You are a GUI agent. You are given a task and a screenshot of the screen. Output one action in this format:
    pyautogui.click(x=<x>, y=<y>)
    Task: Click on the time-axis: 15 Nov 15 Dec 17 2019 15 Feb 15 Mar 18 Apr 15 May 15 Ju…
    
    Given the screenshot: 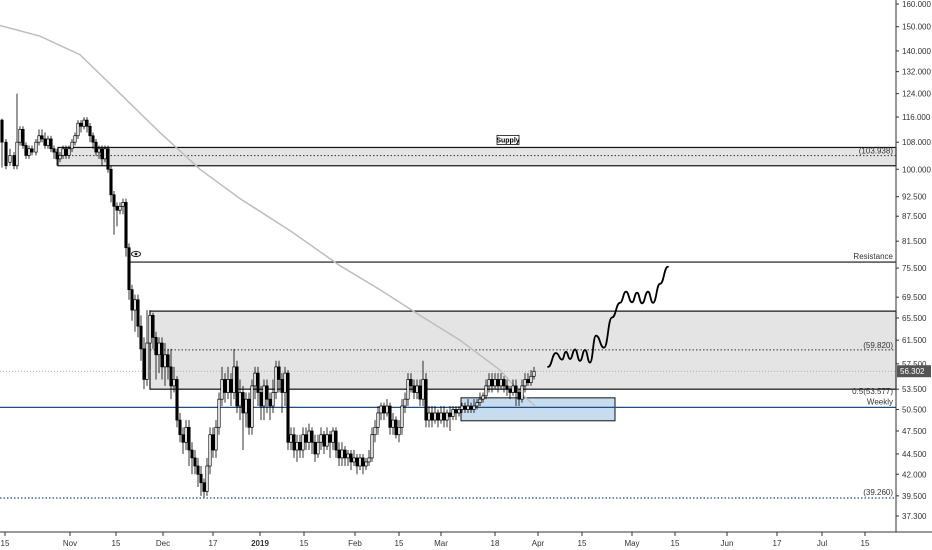 What is the action you would take?
    pyautogui.click(x=435, y=540)
    